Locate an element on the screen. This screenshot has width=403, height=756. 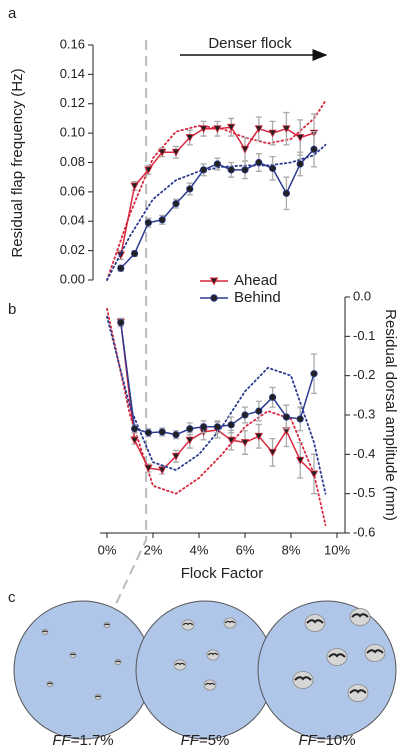
y-tick-label: 0.14 is located at coordinates (72, 73).